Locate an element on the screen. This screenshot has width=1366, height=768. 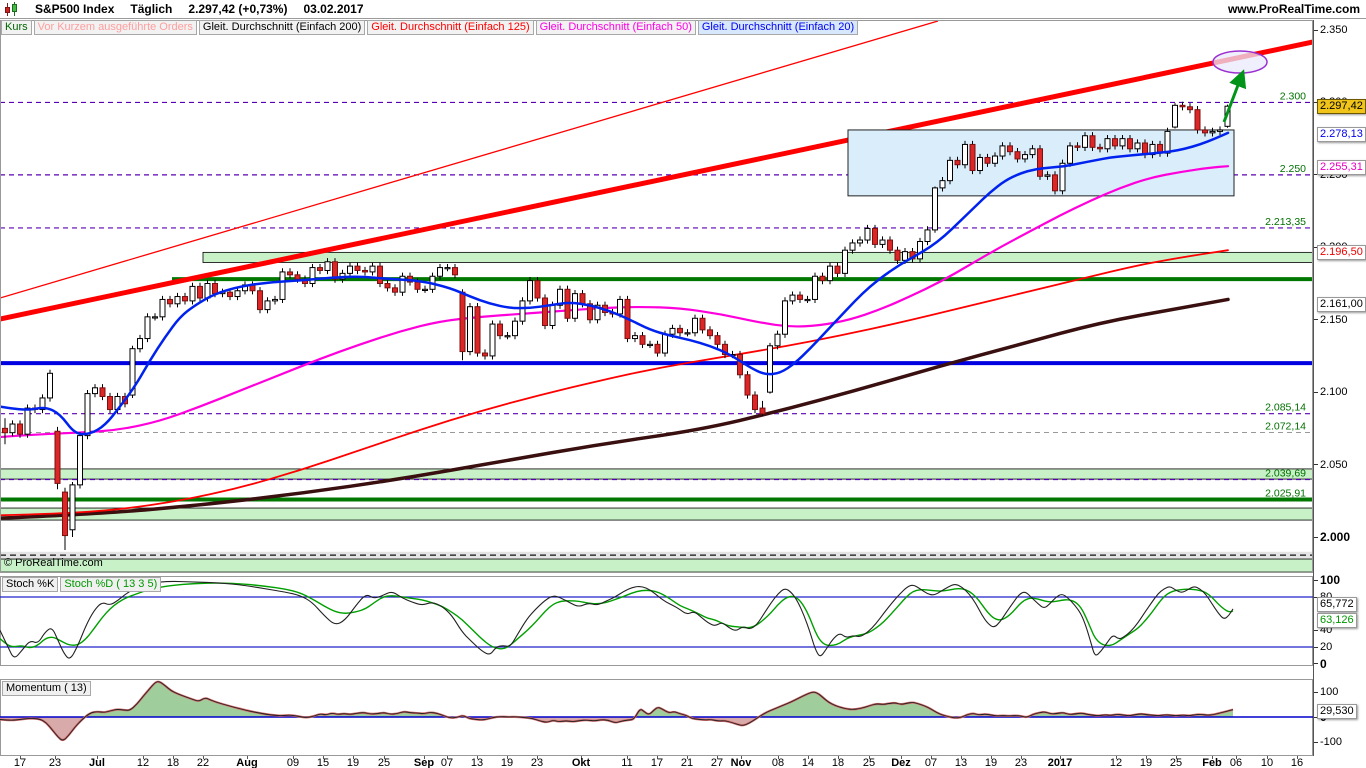
momentum-value-badge: 29,530 is located at coordinates (1337, 711).